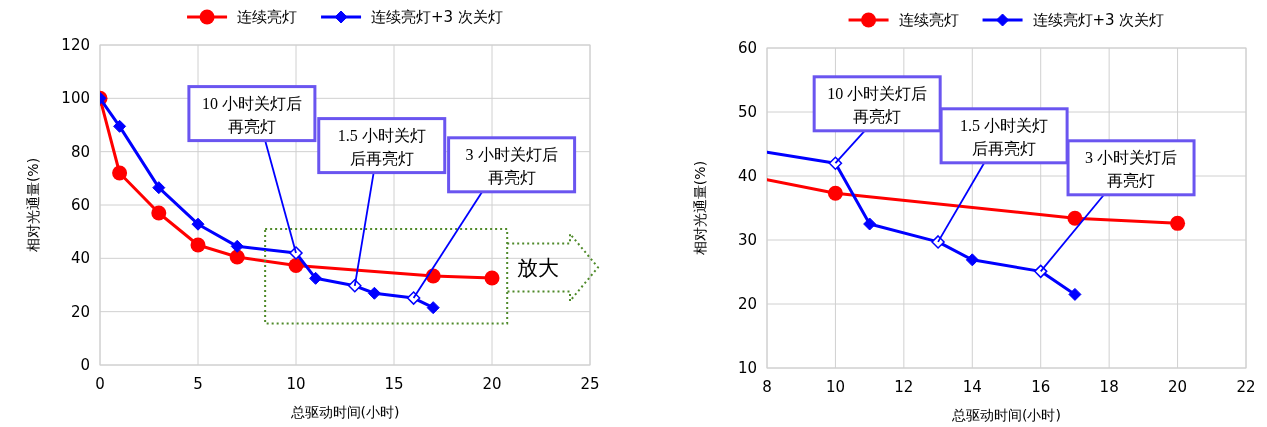 The height and width of the screenshot is (427, 1267). I want to click on annotation: 放大, so click(538, 268).